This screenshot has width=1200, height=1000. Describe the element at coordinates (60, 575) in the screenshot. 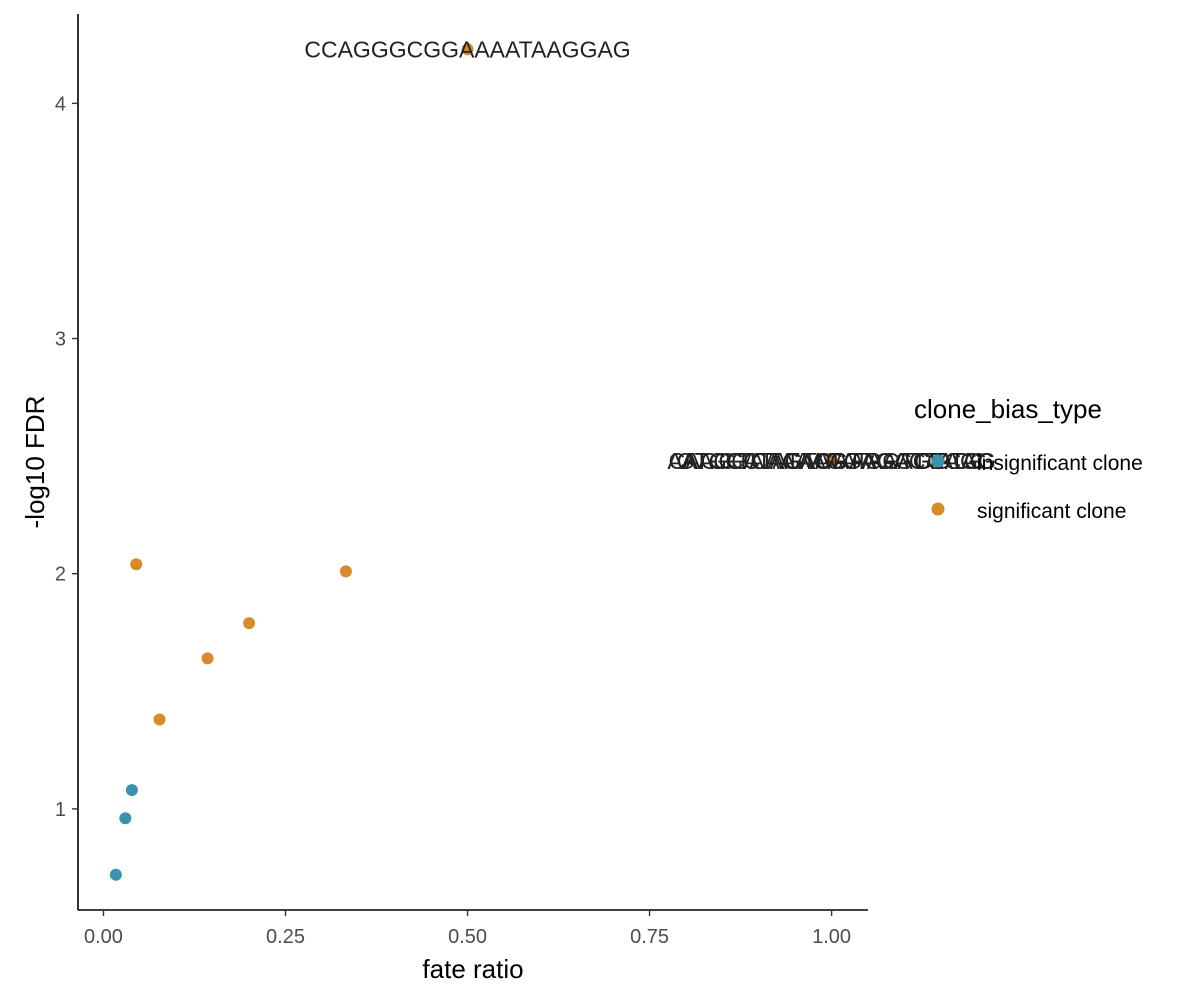

I see `y-tick-label: 2` at that location.